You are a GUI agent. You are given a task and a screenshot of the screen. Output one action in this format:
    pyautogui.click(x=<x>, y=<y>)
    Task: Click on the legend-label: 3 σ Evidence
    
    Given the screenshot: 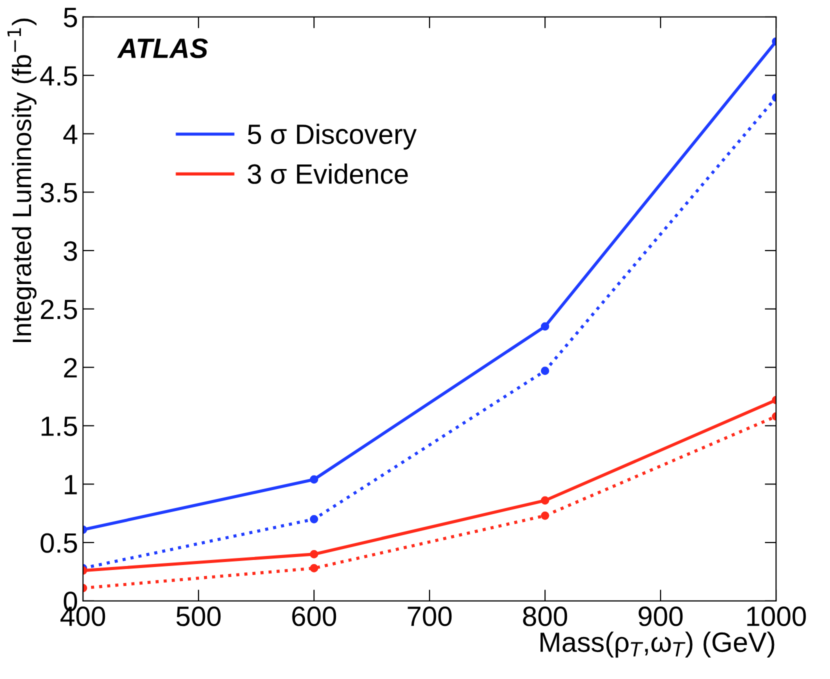 What is the action you would take?
    pyautogui.click(x=328, y=174)
    